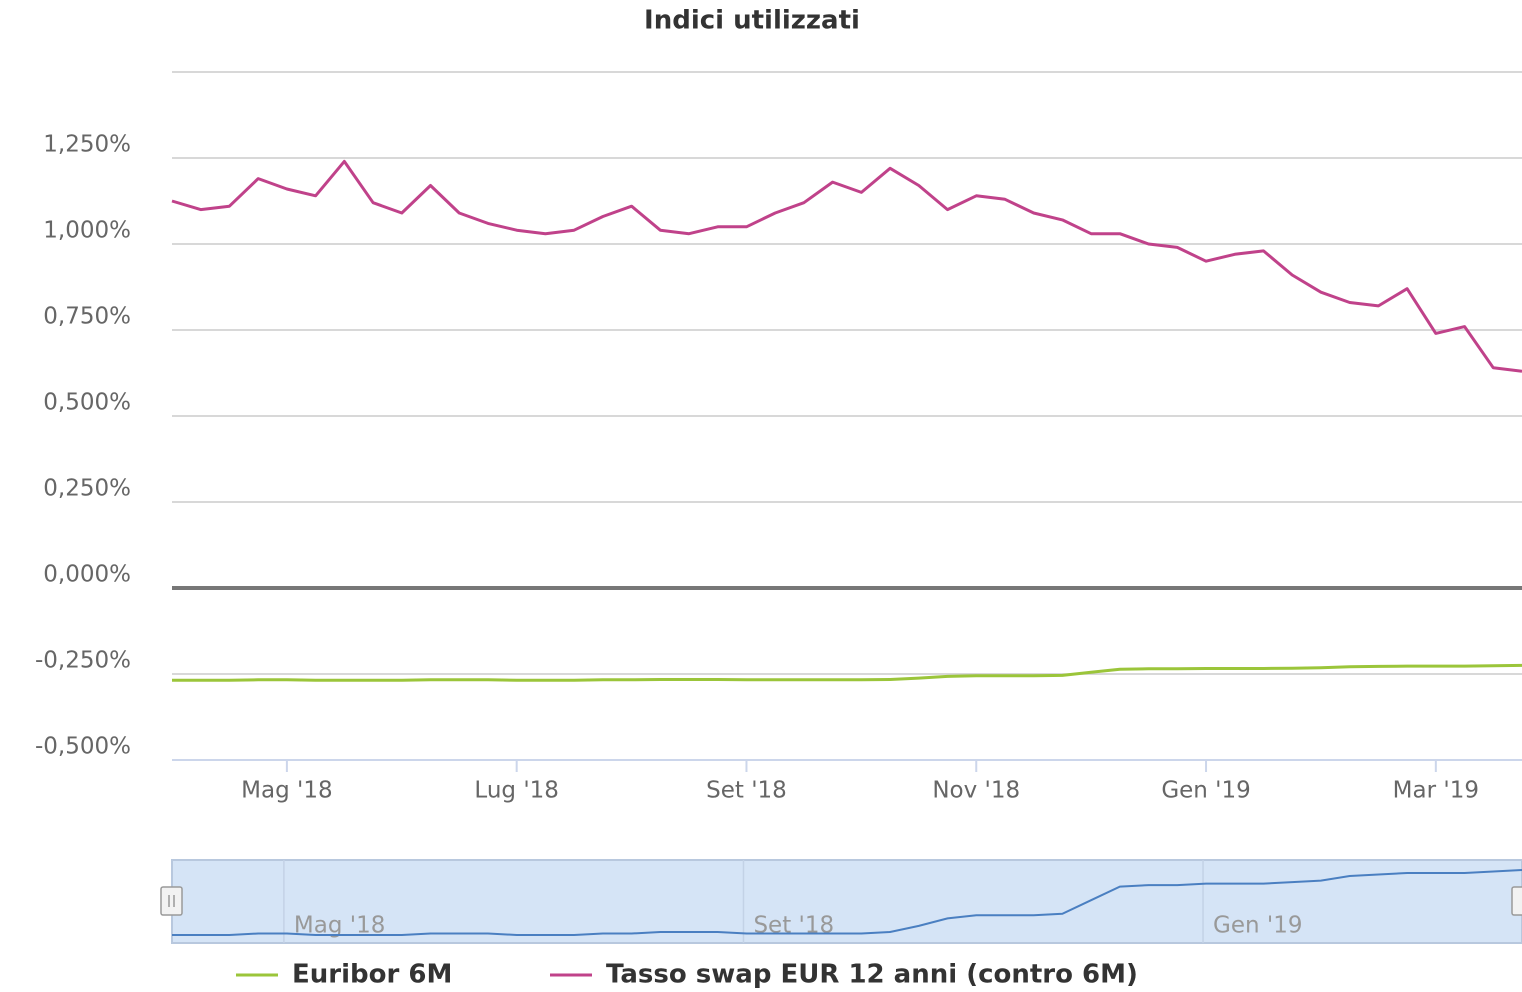 This screenshot has width=1522, height=992. Describe the element at coordinates (87, 575) in the screenshot. I see `y-tick-label: 0,000%` at that location.